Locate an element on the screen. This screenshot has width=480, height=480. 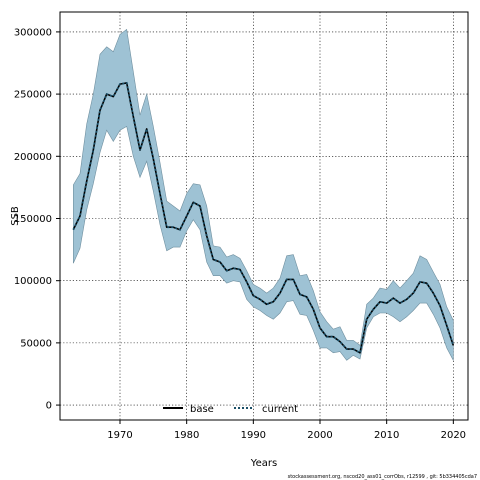
y-tick-label: 150000 is located at coordinates (33, 219).